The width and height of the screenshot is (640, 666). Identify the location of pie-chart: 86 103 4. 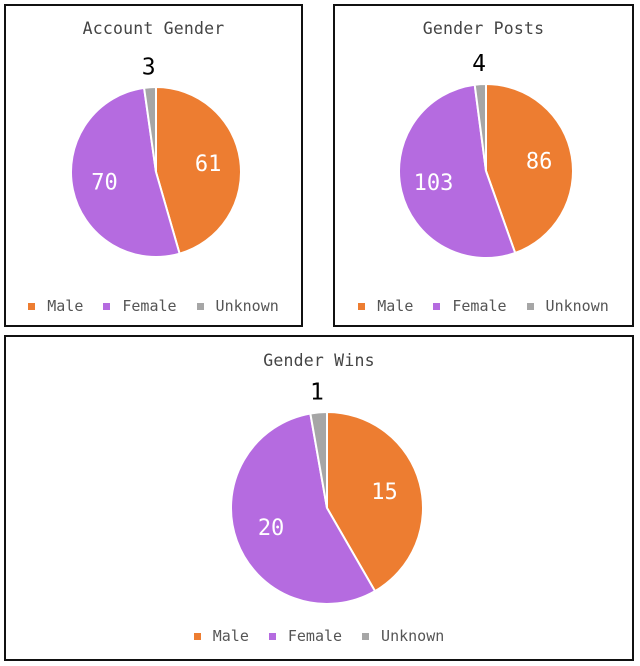
(486, 155).